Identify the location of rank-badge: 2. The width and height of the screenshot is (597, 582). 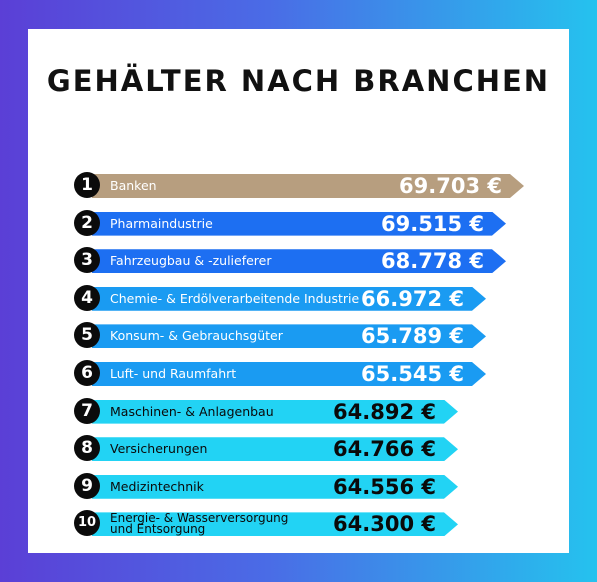
(87, 222).